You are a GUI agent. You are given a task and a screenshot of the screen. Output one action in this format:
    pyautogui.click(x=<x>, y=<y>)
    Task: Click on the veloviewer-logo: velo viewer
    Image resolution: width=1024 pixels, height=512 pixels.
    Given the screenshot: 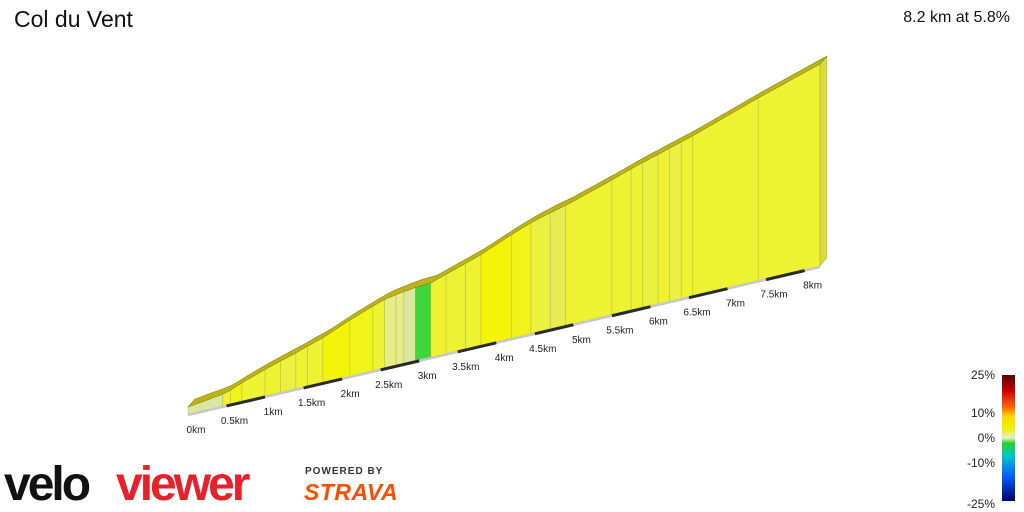 What is the action you would take?
    pyautogui.click(x=128, y=484)
    